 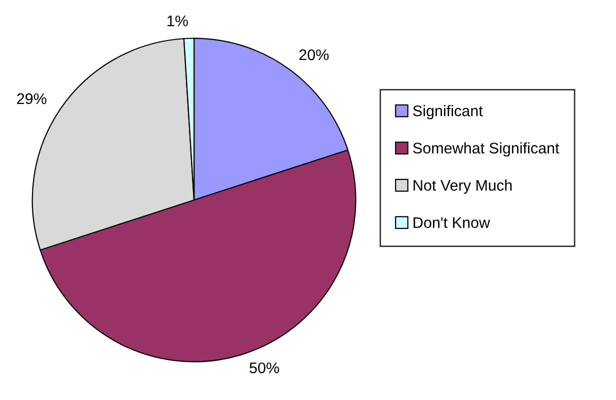 I want to click on data-label: 50%, so click(x=265, y=368).